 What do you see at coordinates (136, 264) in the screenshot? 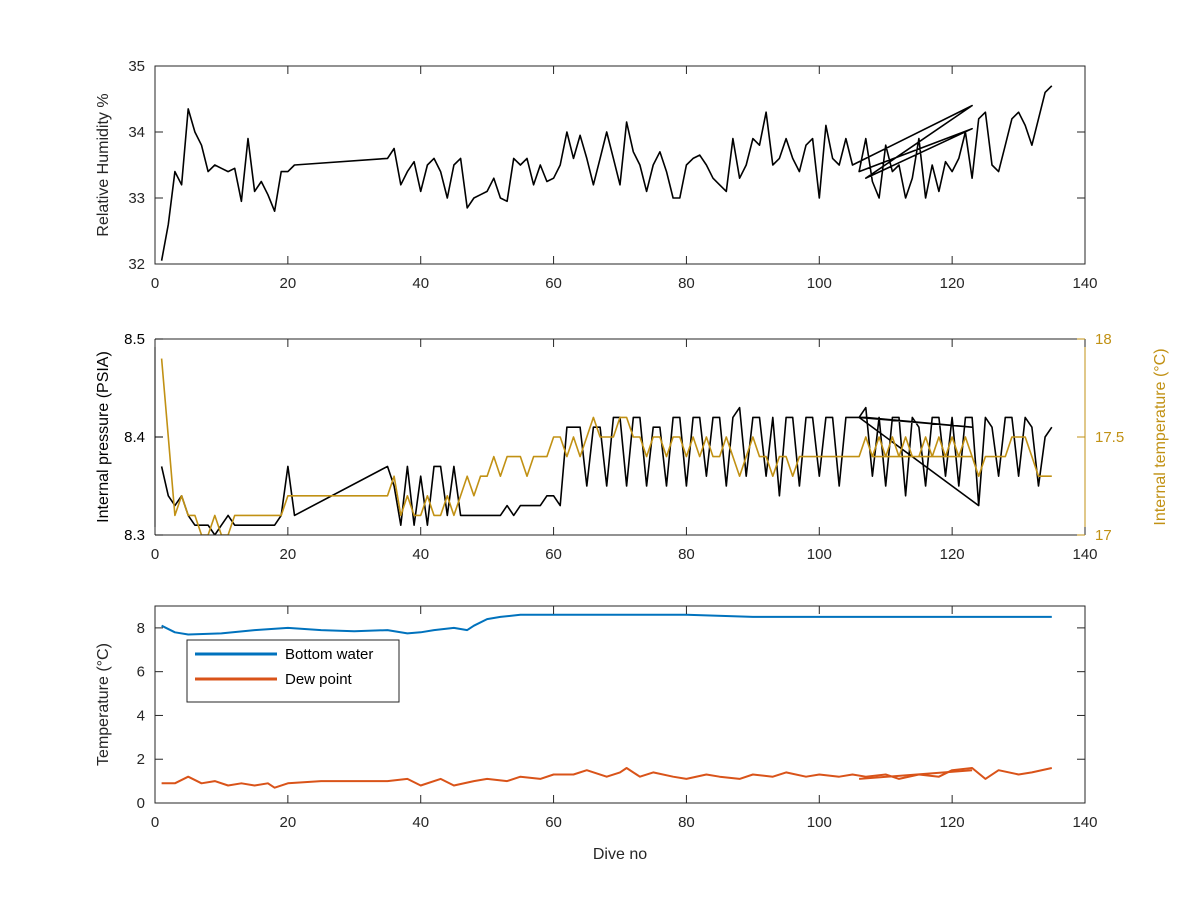
I see `y-tick-label: 32` at bounding box center [136, 264].